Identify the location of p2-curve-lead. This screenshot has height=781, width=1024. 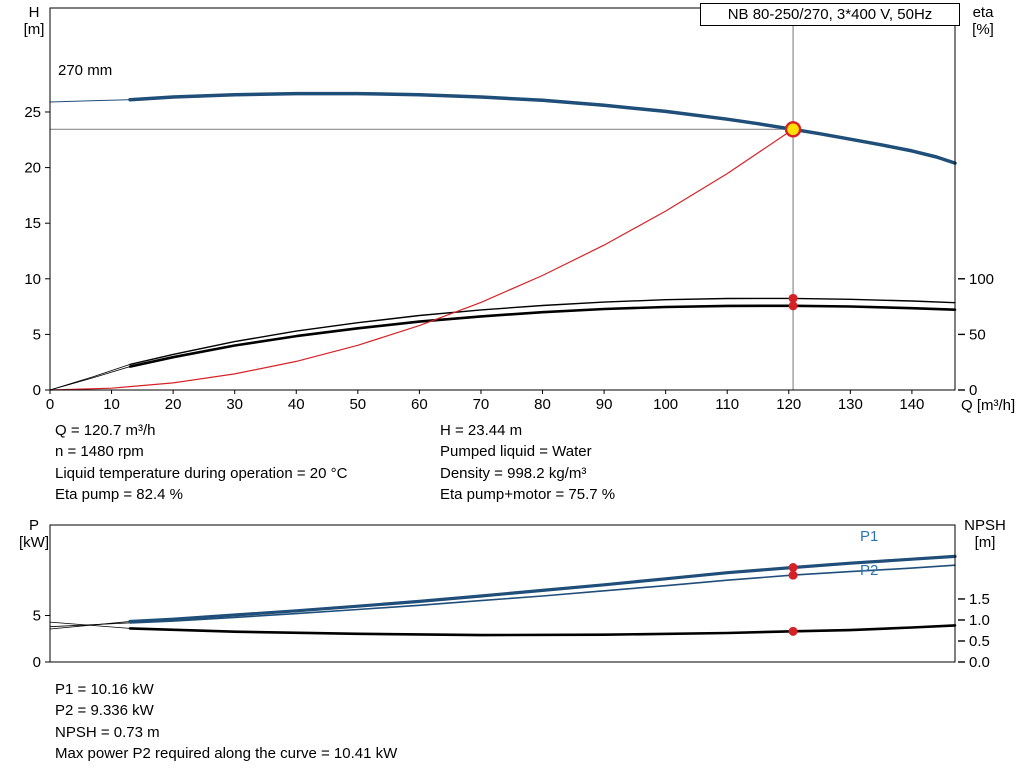
(90, 625).